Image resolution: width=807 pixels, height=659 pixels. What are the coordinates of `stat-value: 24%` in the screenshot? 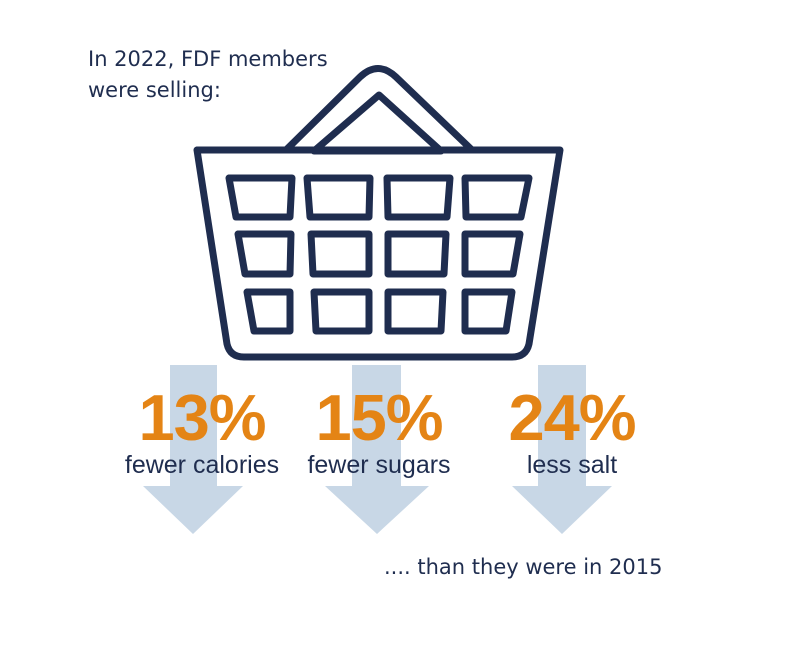 It's located at (572, 417).